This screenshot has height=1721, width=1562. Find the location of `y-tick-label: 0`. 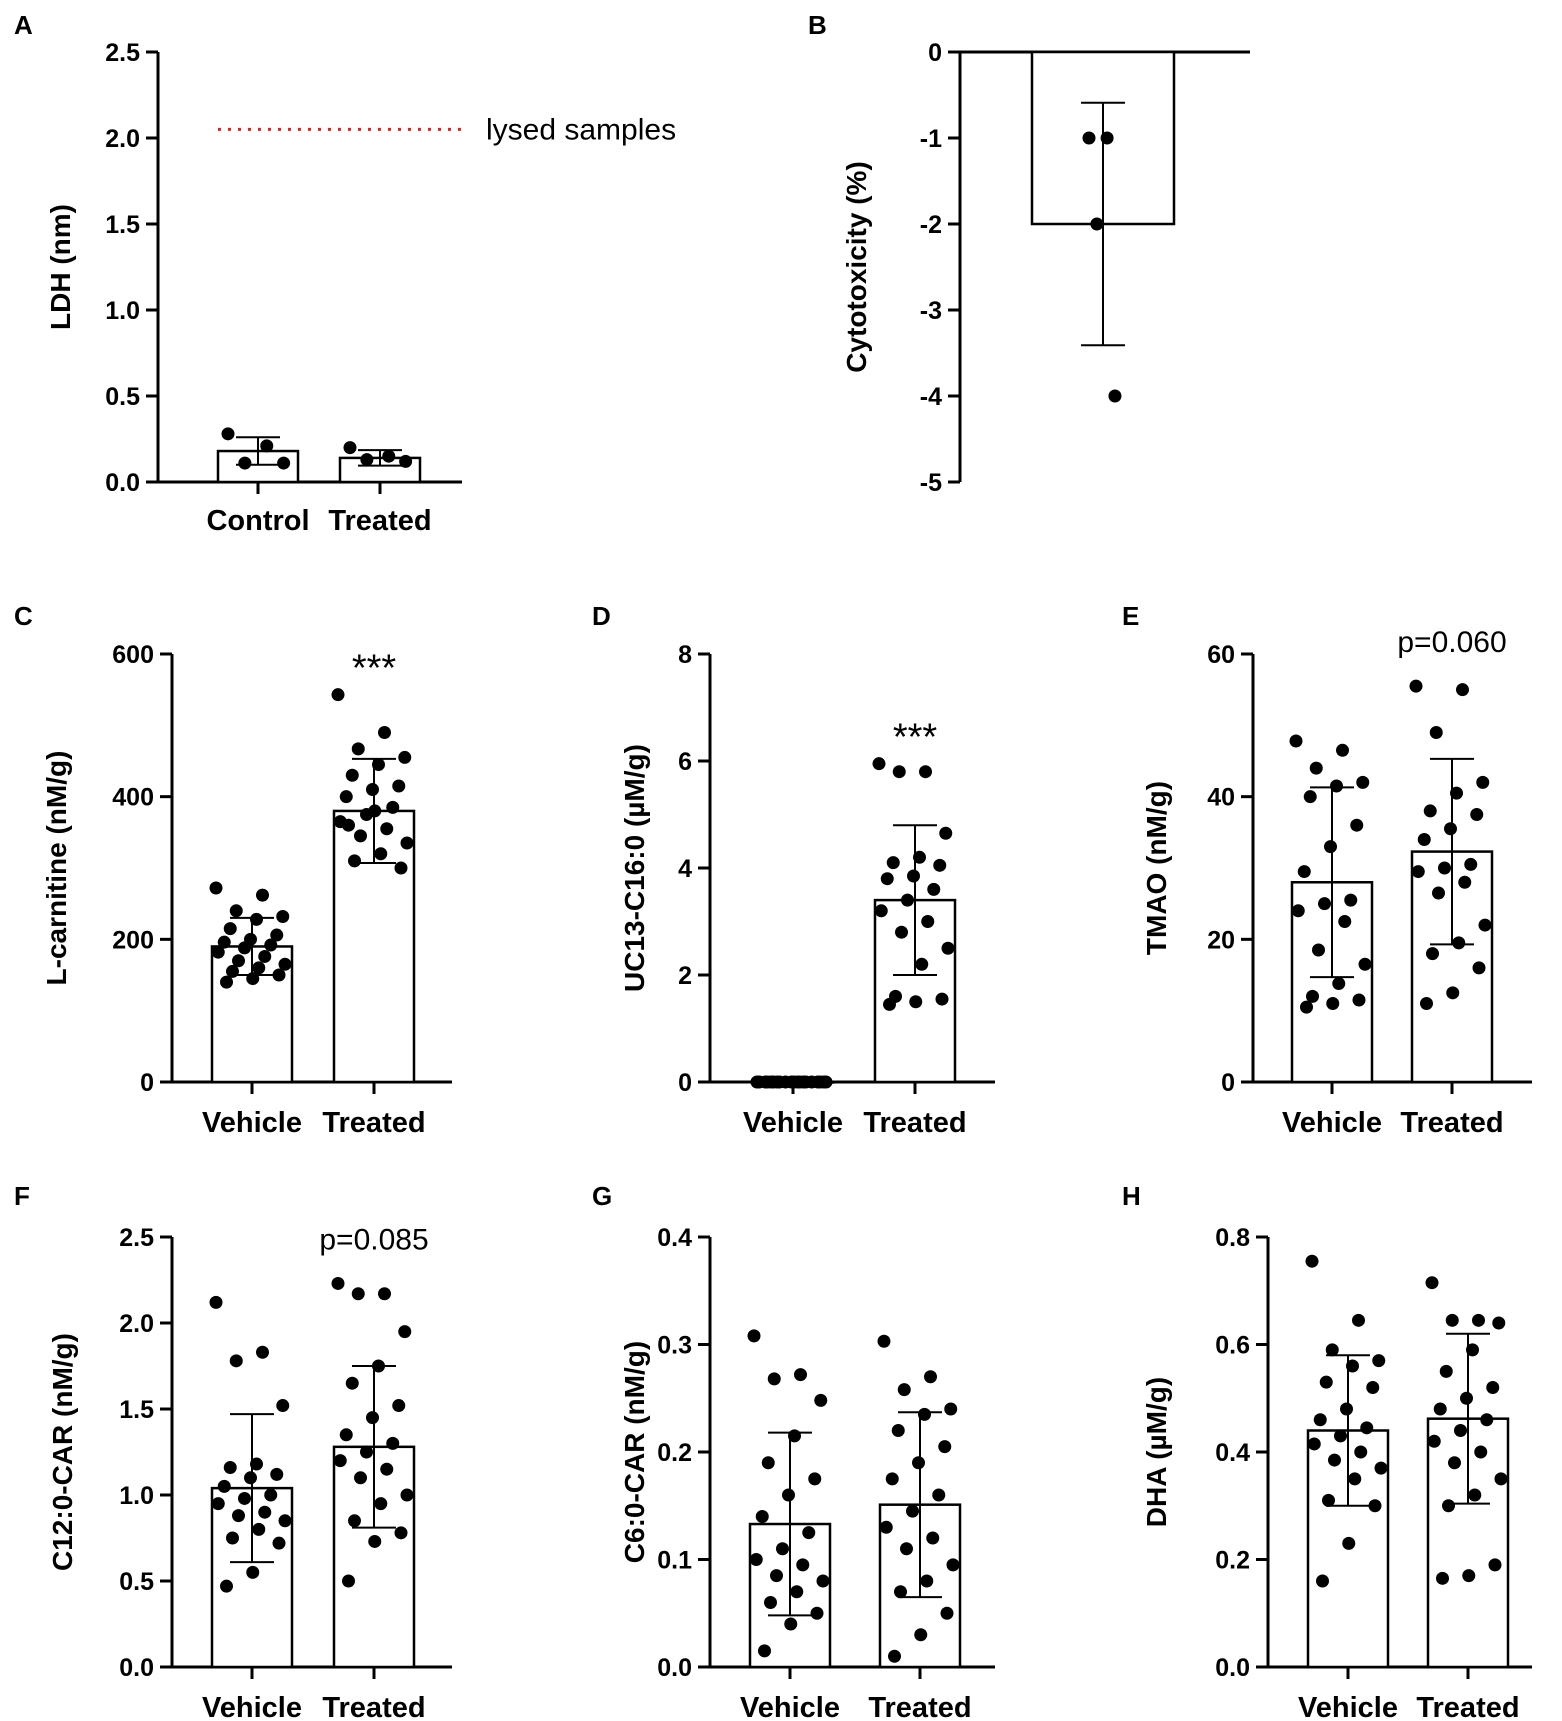

y-tick-label: 0 is located at coordinates (935, 53).